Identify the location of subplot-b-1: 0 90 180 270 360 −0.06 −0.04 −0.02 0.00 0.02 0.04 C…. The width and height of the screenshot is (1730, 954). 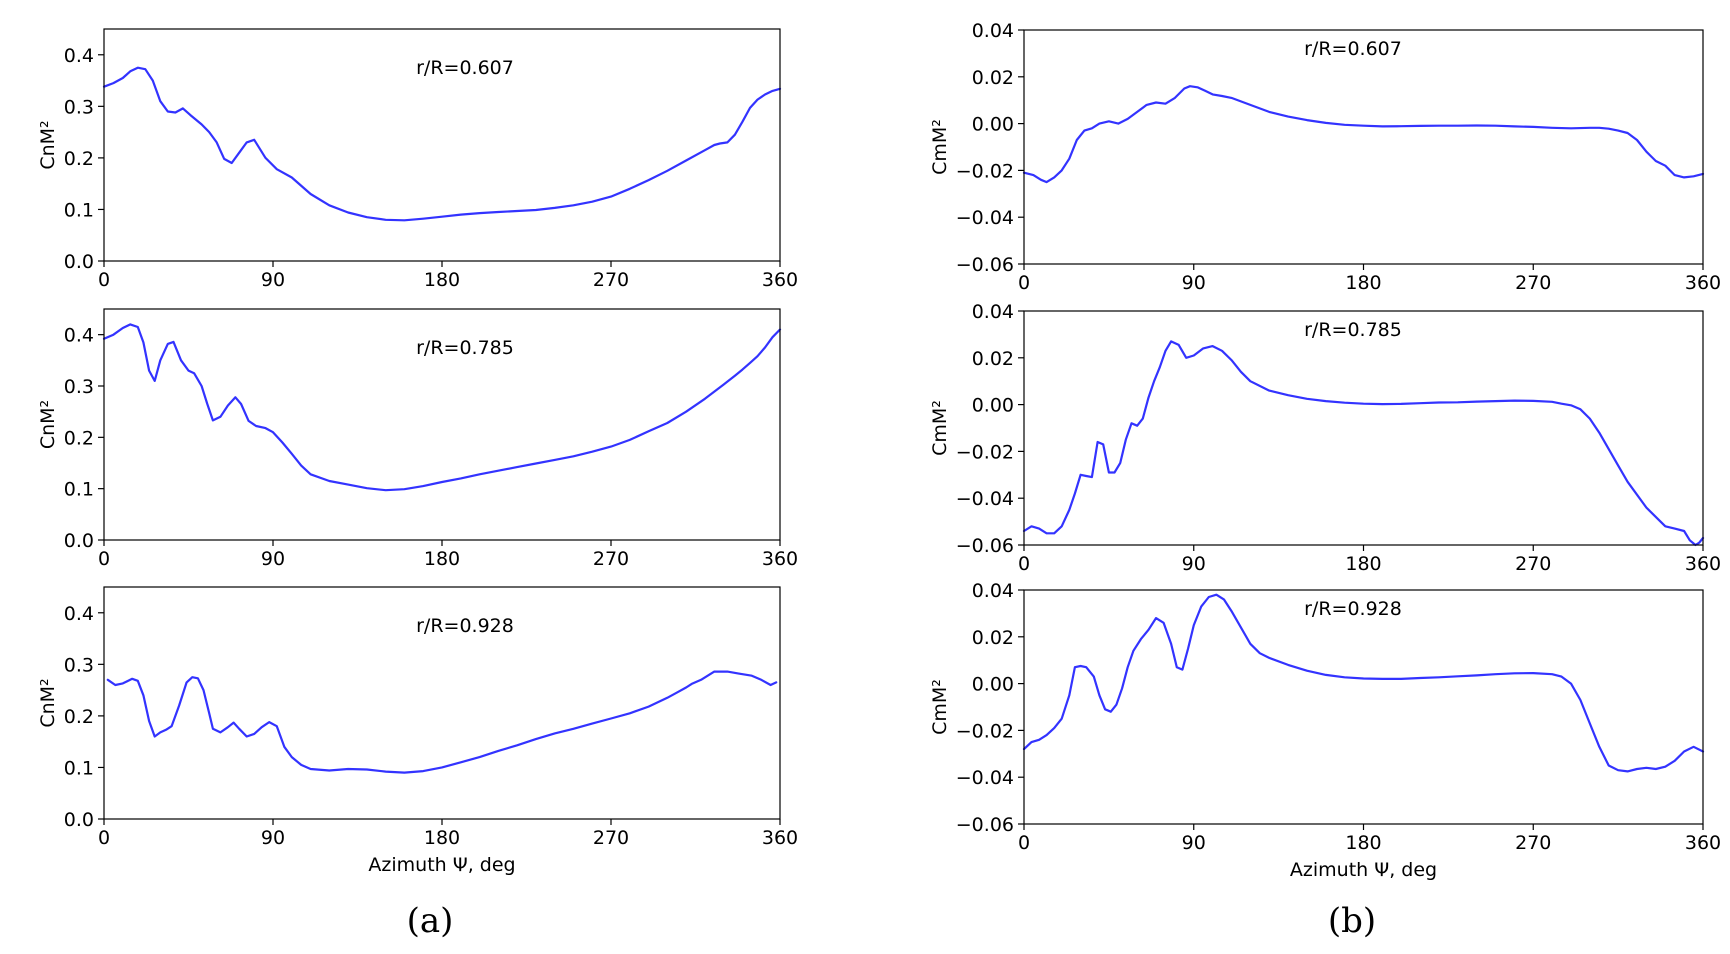
(1325, 157).